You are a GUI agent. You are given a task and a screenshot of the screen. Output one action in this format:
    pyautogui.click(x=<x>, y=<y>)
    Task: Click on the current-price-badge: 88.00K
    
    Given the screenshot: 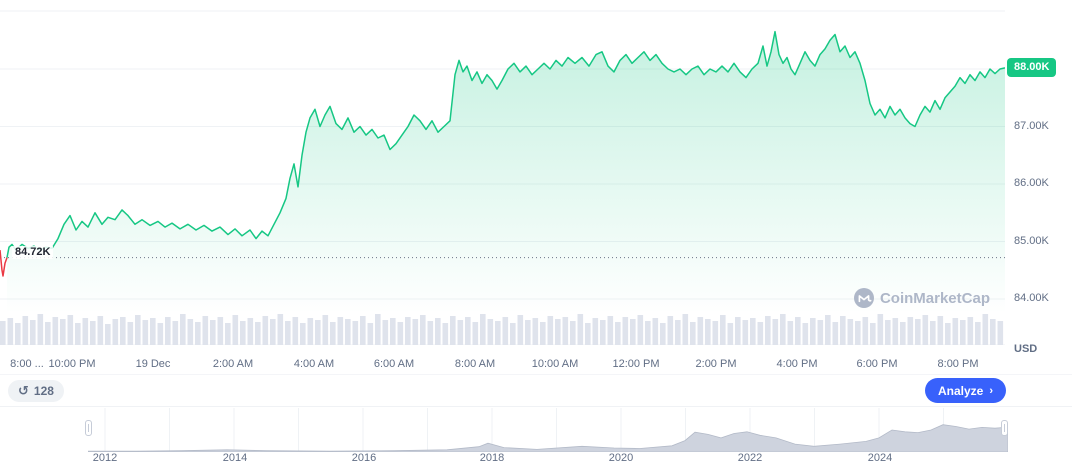 What is the action you would take?
    pyautogui.click(x=1032, y=67)
    